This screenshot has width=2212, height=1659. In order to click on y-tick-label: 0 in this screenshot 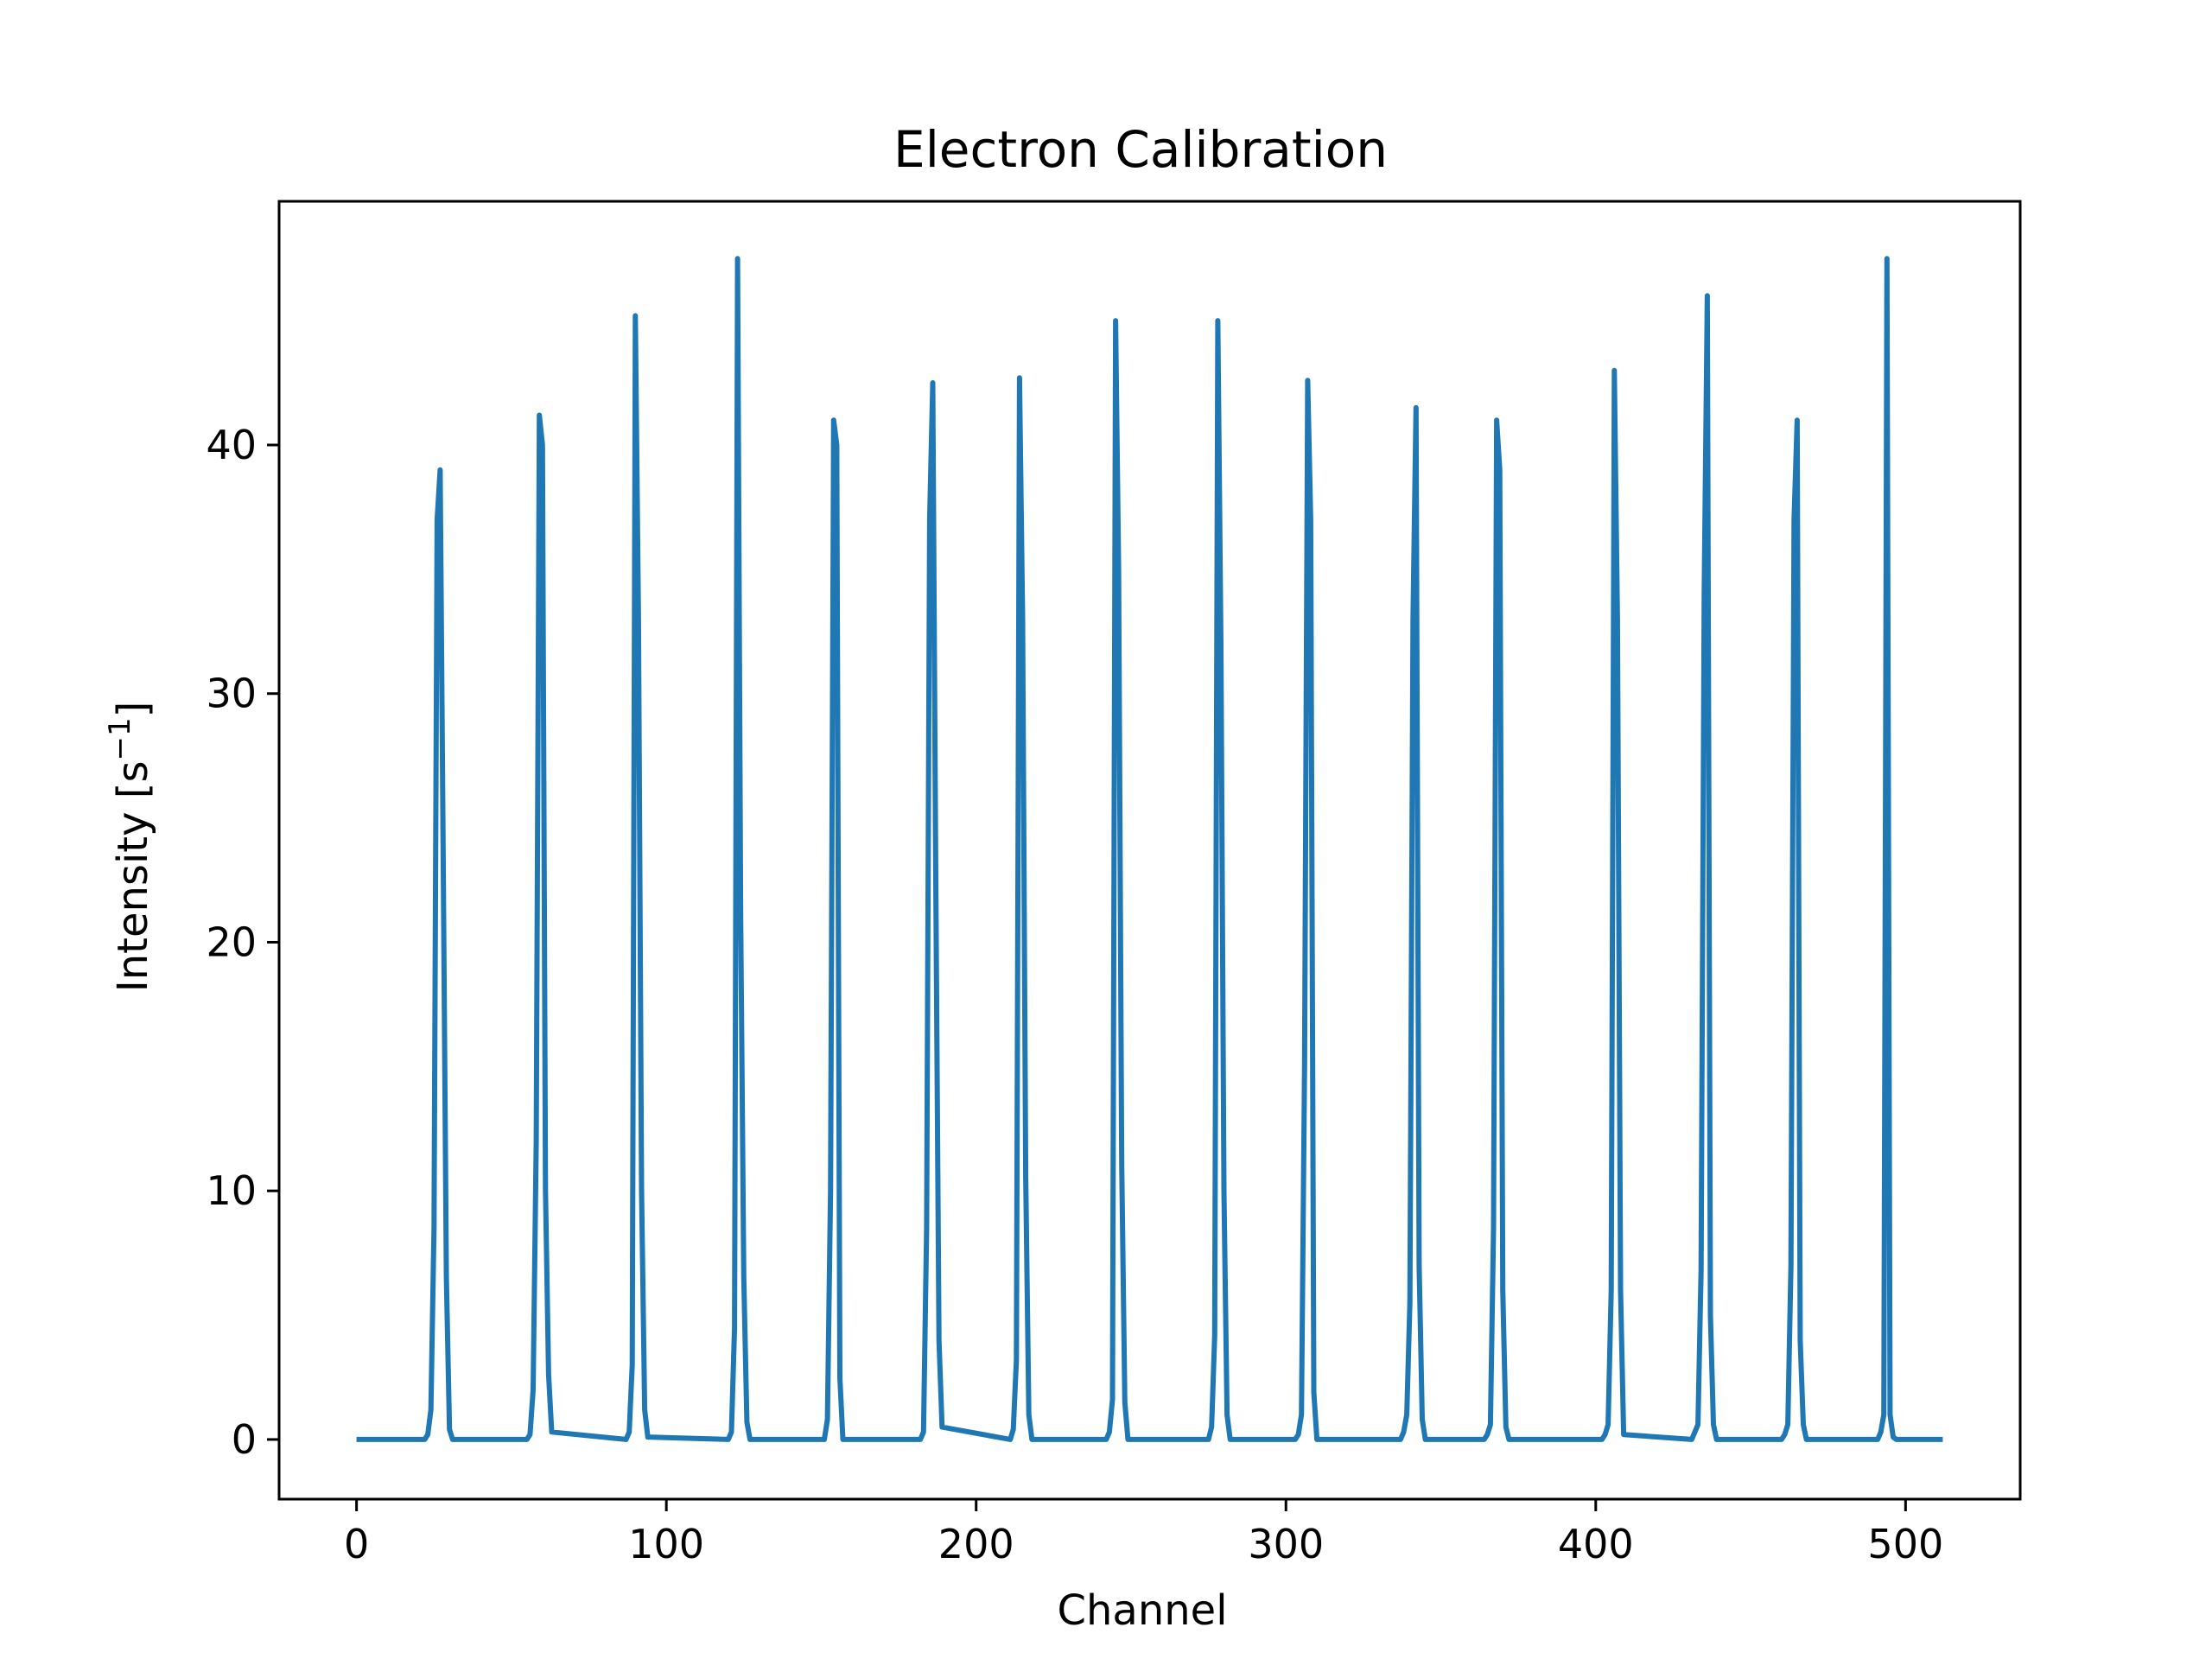, I will do `click(244, 1439)`.